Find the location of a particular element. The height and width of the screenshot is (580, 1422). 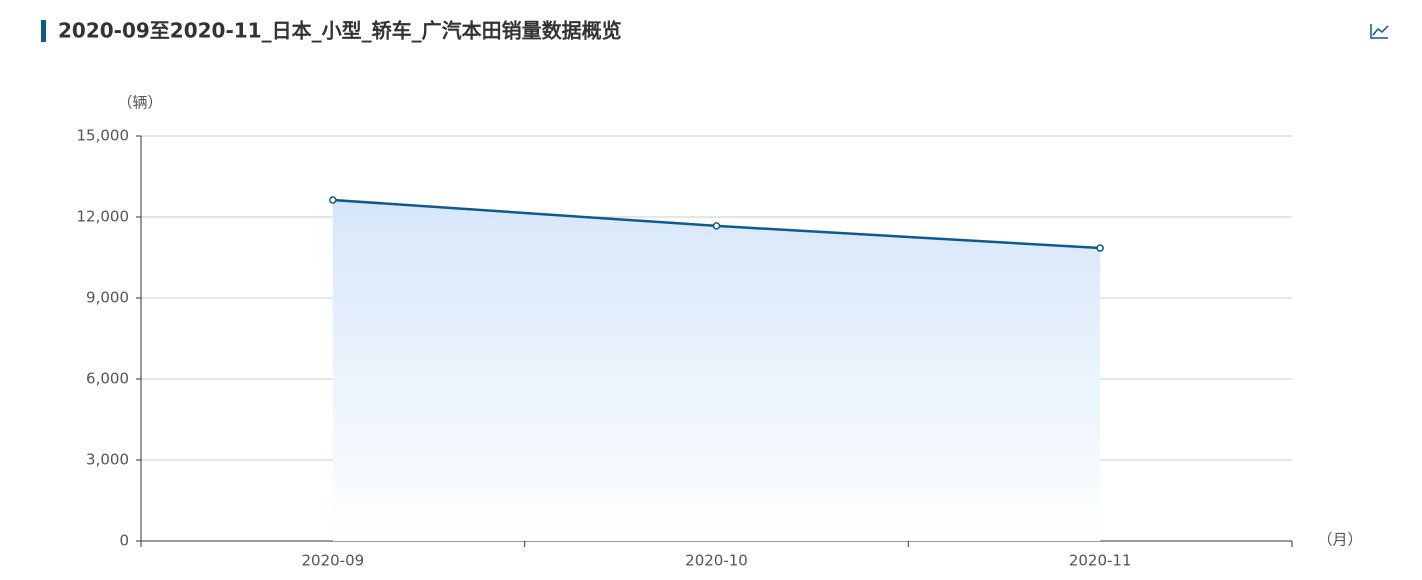

chart-title: 2020-09至2020-11_日本_小型_轿车_广汽本田销量数据概览 is located at coordinates (340, 31).